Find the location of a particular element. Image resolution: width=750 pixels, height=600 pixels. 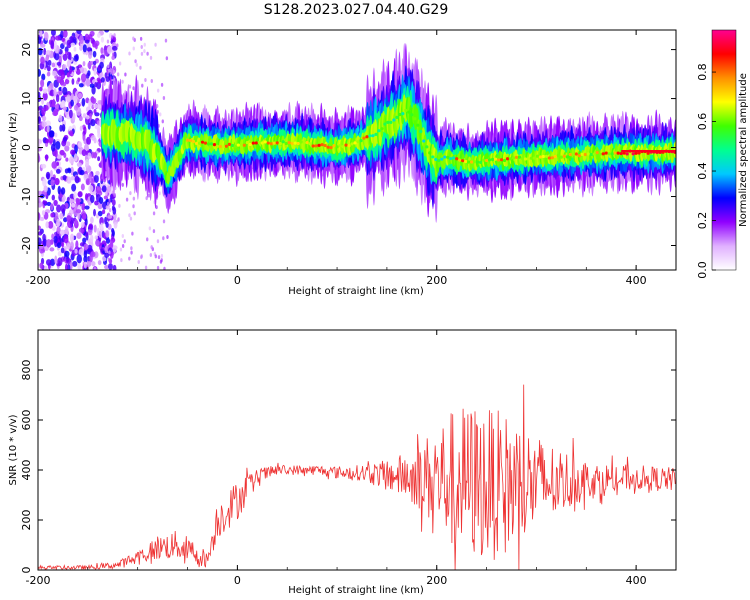

spectrogram-y-tick-label: 20 is located at coordinates (26, 50).